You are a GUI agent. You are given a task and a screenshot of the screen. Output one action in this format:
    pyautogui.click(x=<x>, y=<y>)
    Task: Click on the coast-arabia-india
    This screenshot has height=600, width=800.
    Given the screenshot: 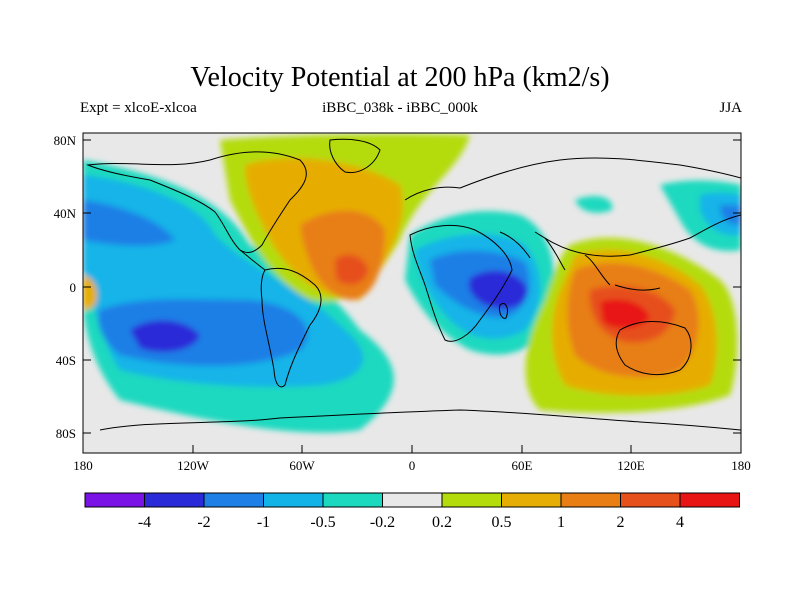 What is the action you would take?
    pyautogui.click(x=532, y=251)
    